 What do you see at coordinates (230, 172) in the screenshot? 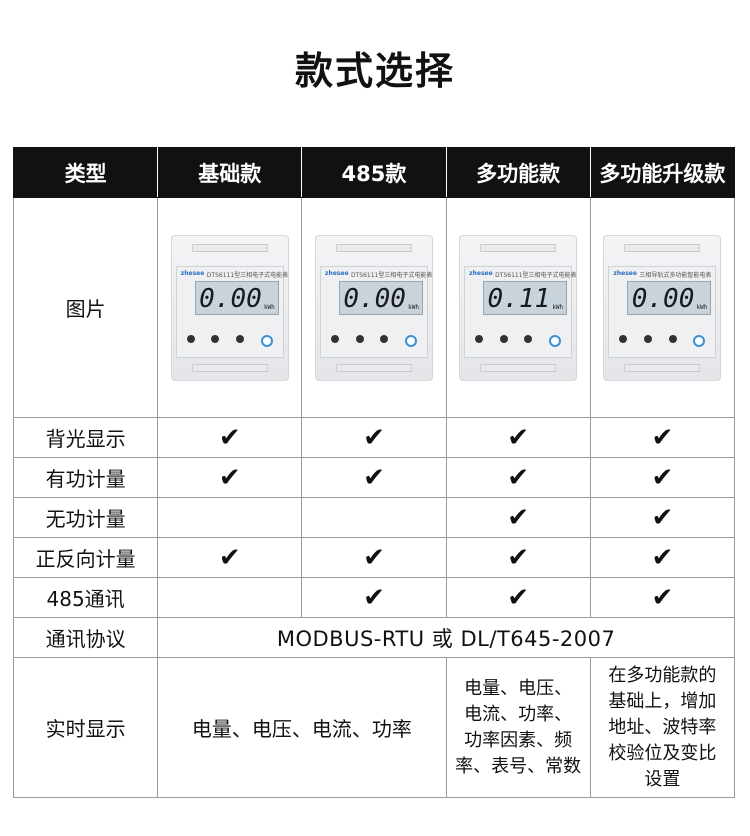
I see `header-basic: 基础款` at bounding box center [230, 172].